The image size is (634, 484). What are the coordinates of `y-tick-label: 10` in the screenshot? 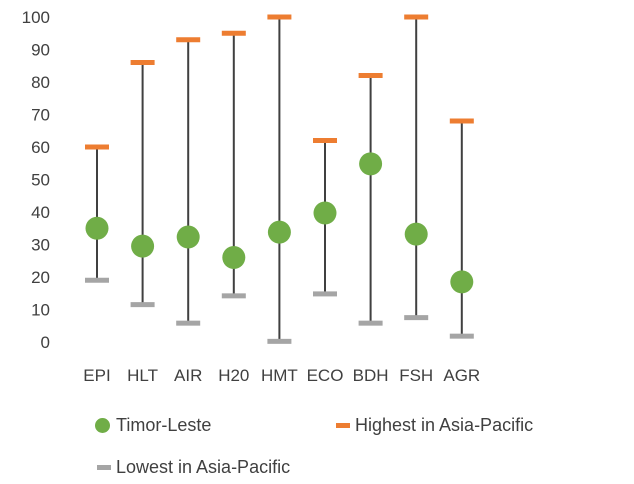 It's located at (40, 310).